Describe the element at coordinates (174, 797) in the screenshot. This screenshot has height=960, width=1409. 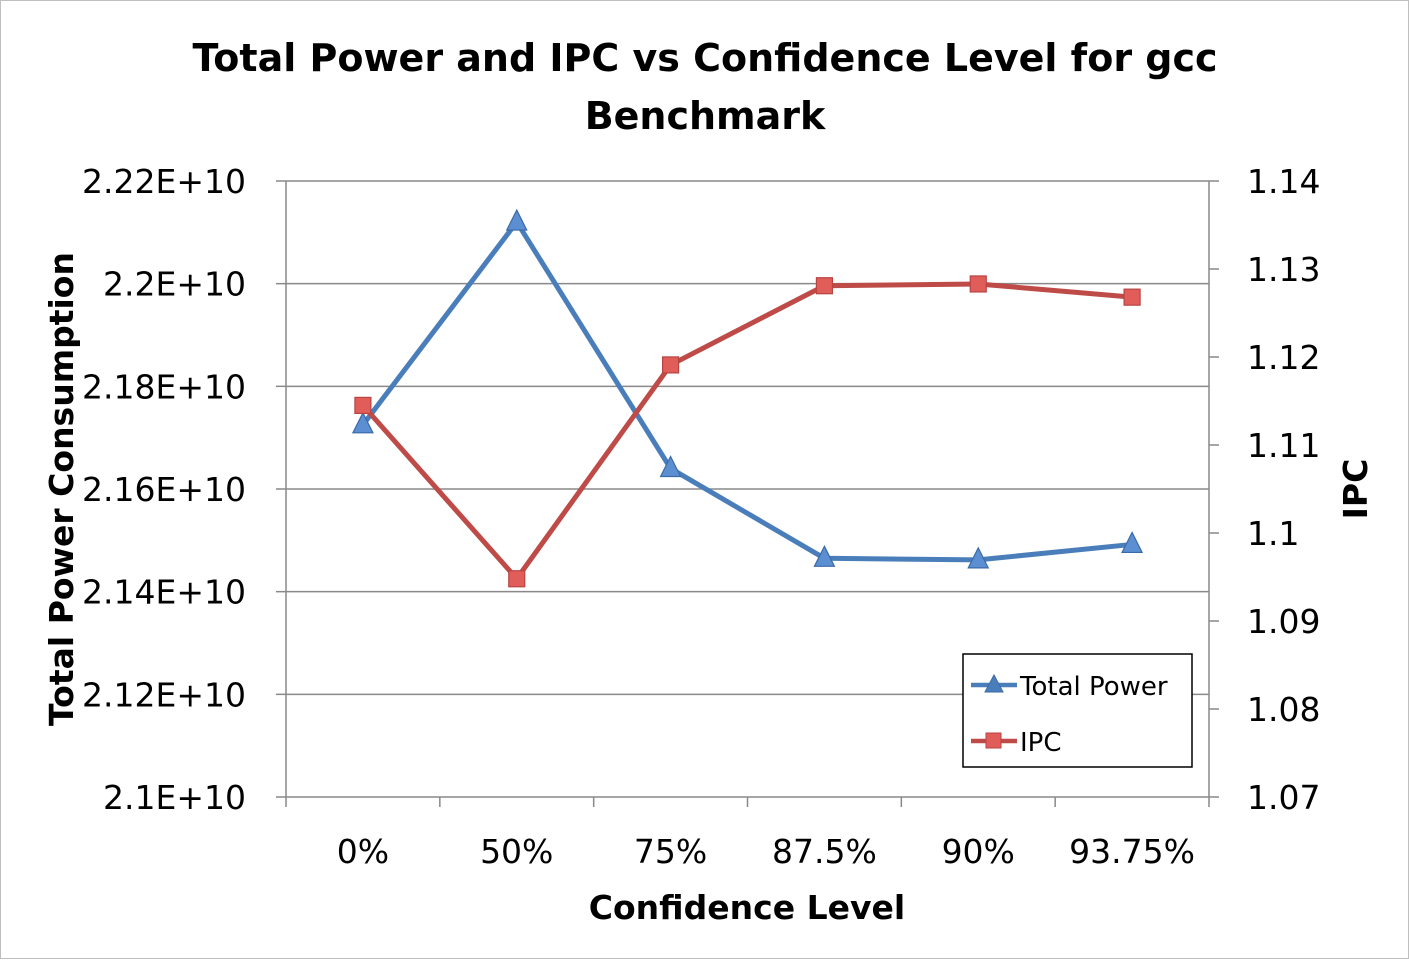
I see `y-tick-label: 2.1E+10` at that location.